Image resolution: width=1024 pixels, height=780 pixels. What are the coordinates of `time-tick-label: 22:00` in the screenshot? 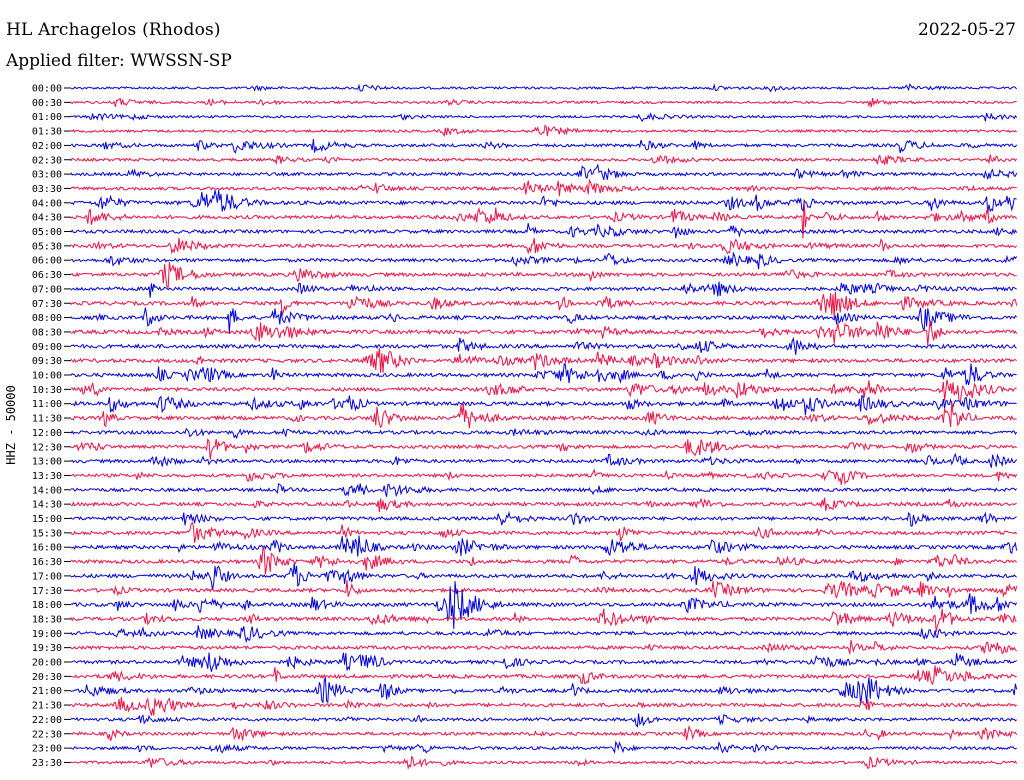 It's located at (47, 720).